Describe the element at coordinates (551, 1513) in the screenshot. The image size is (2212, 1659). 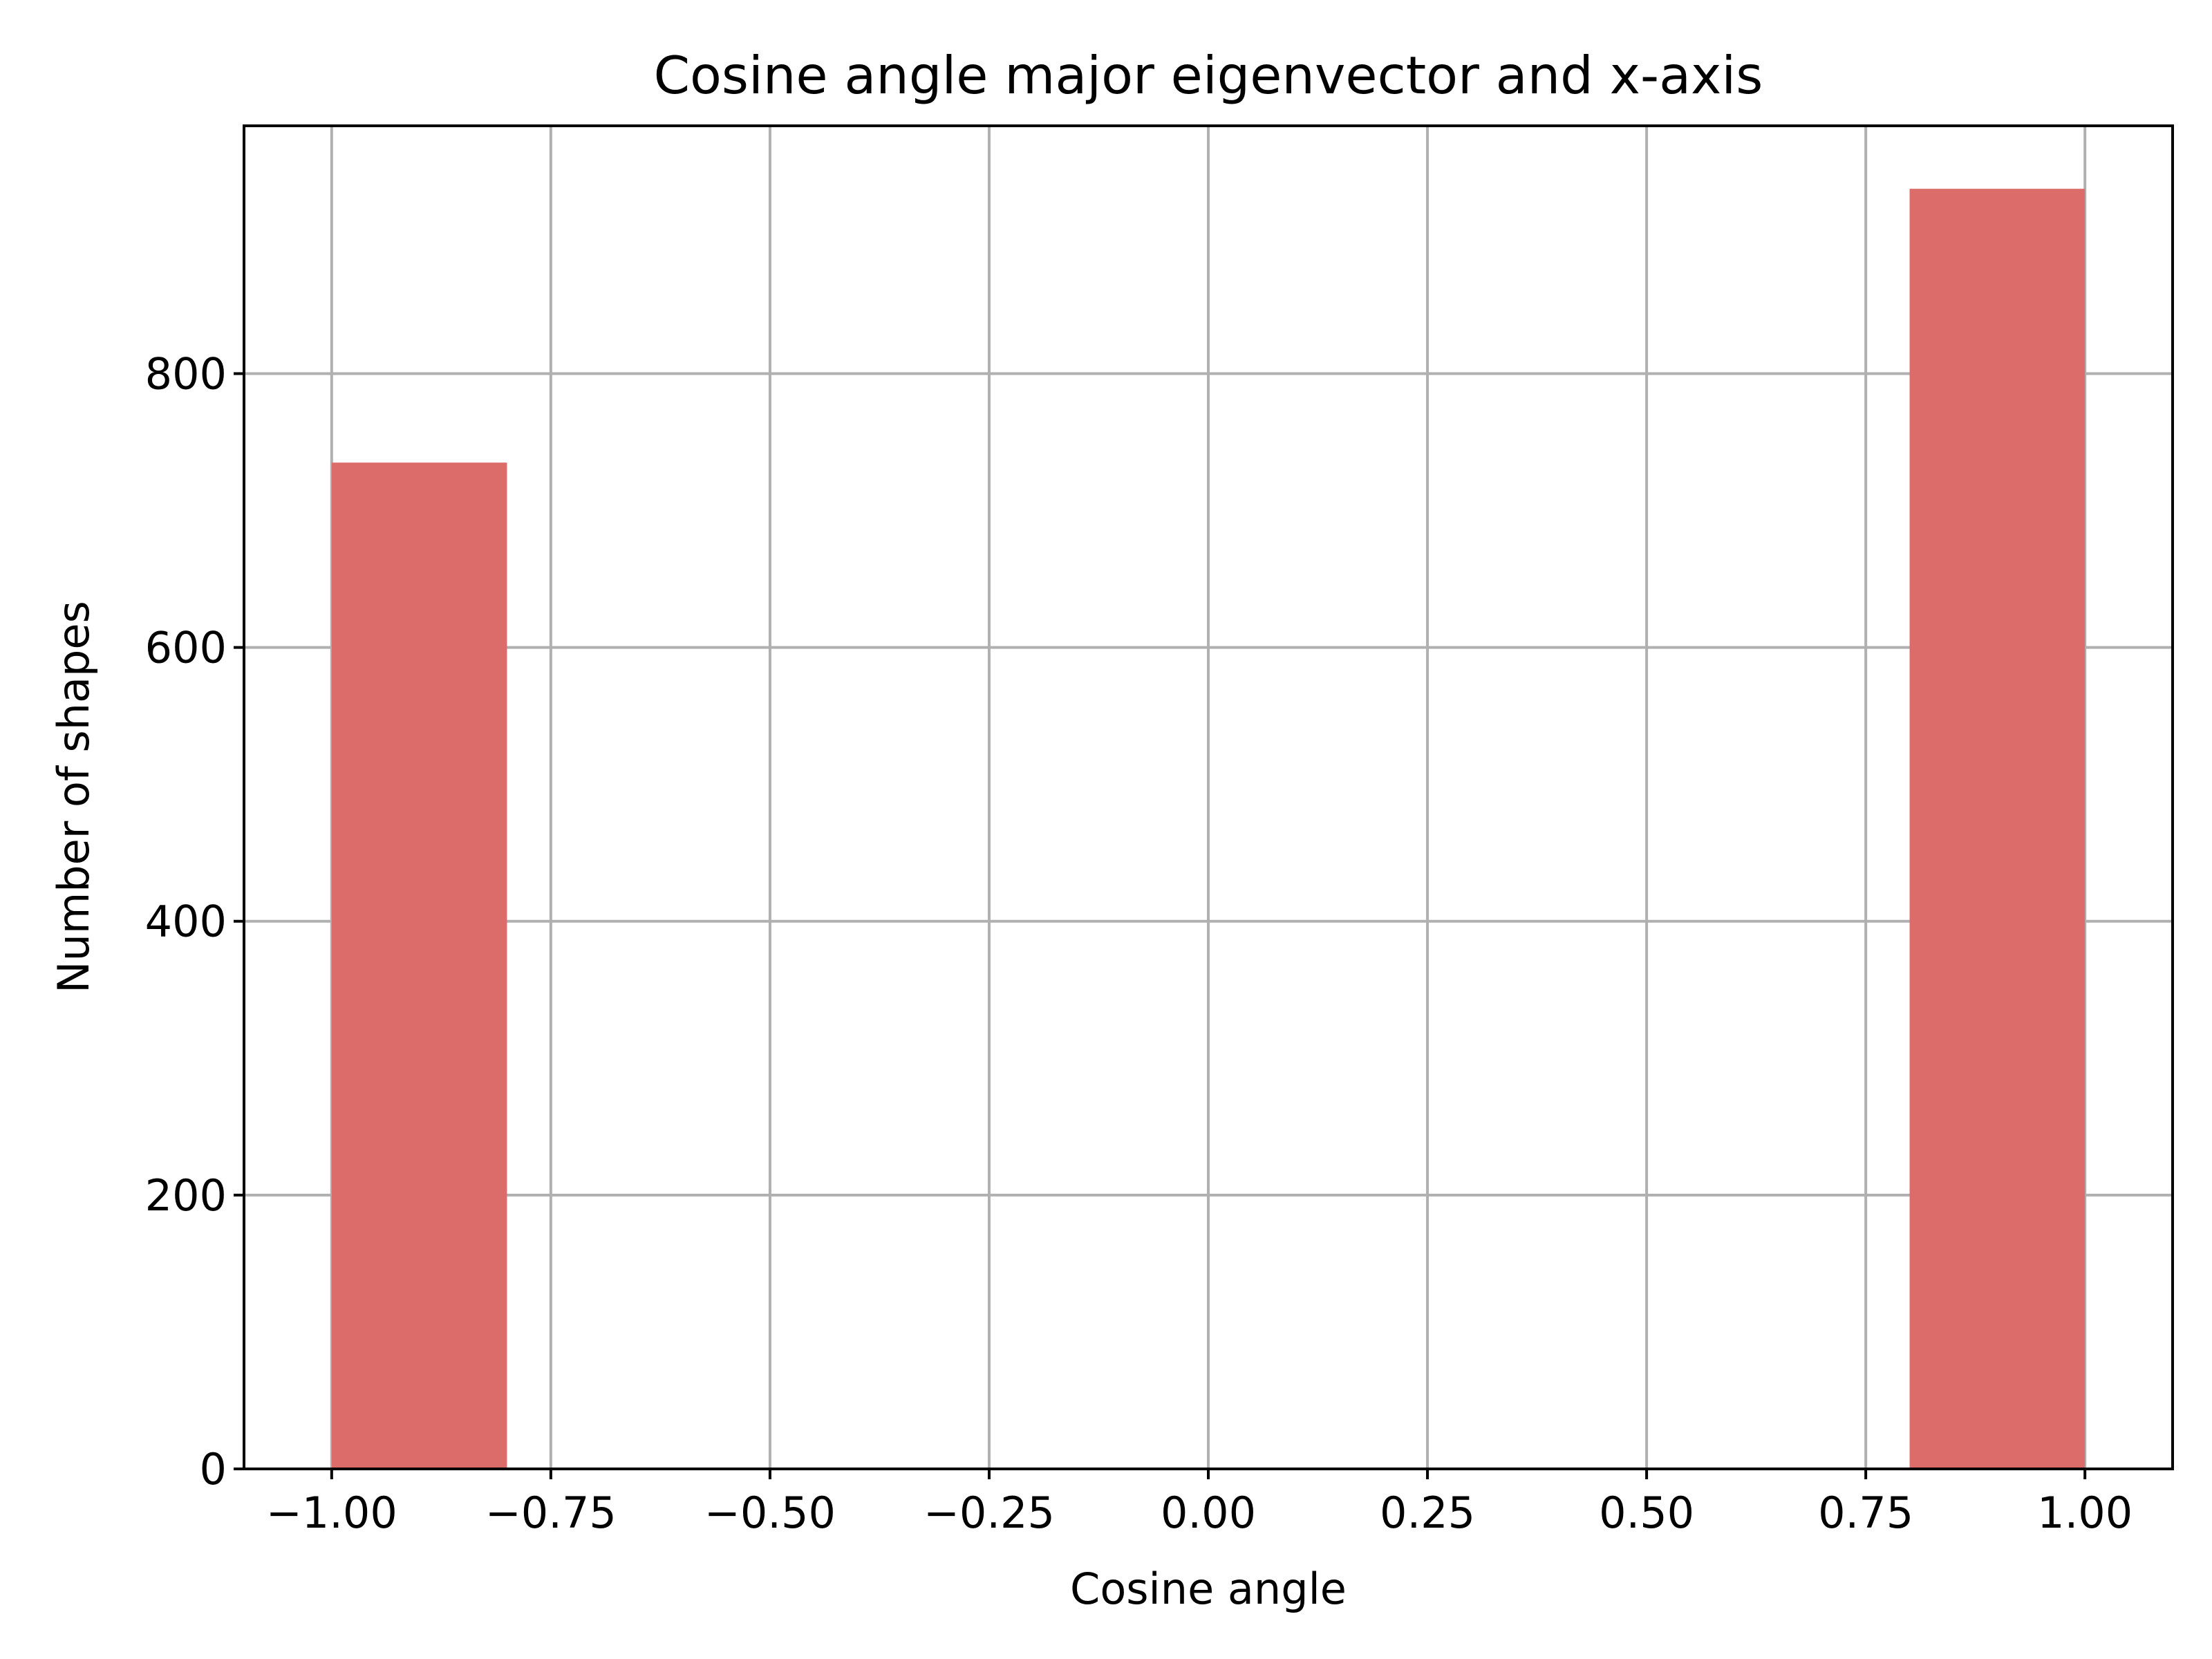
I see `x-tick-label: −0.75` at that location.